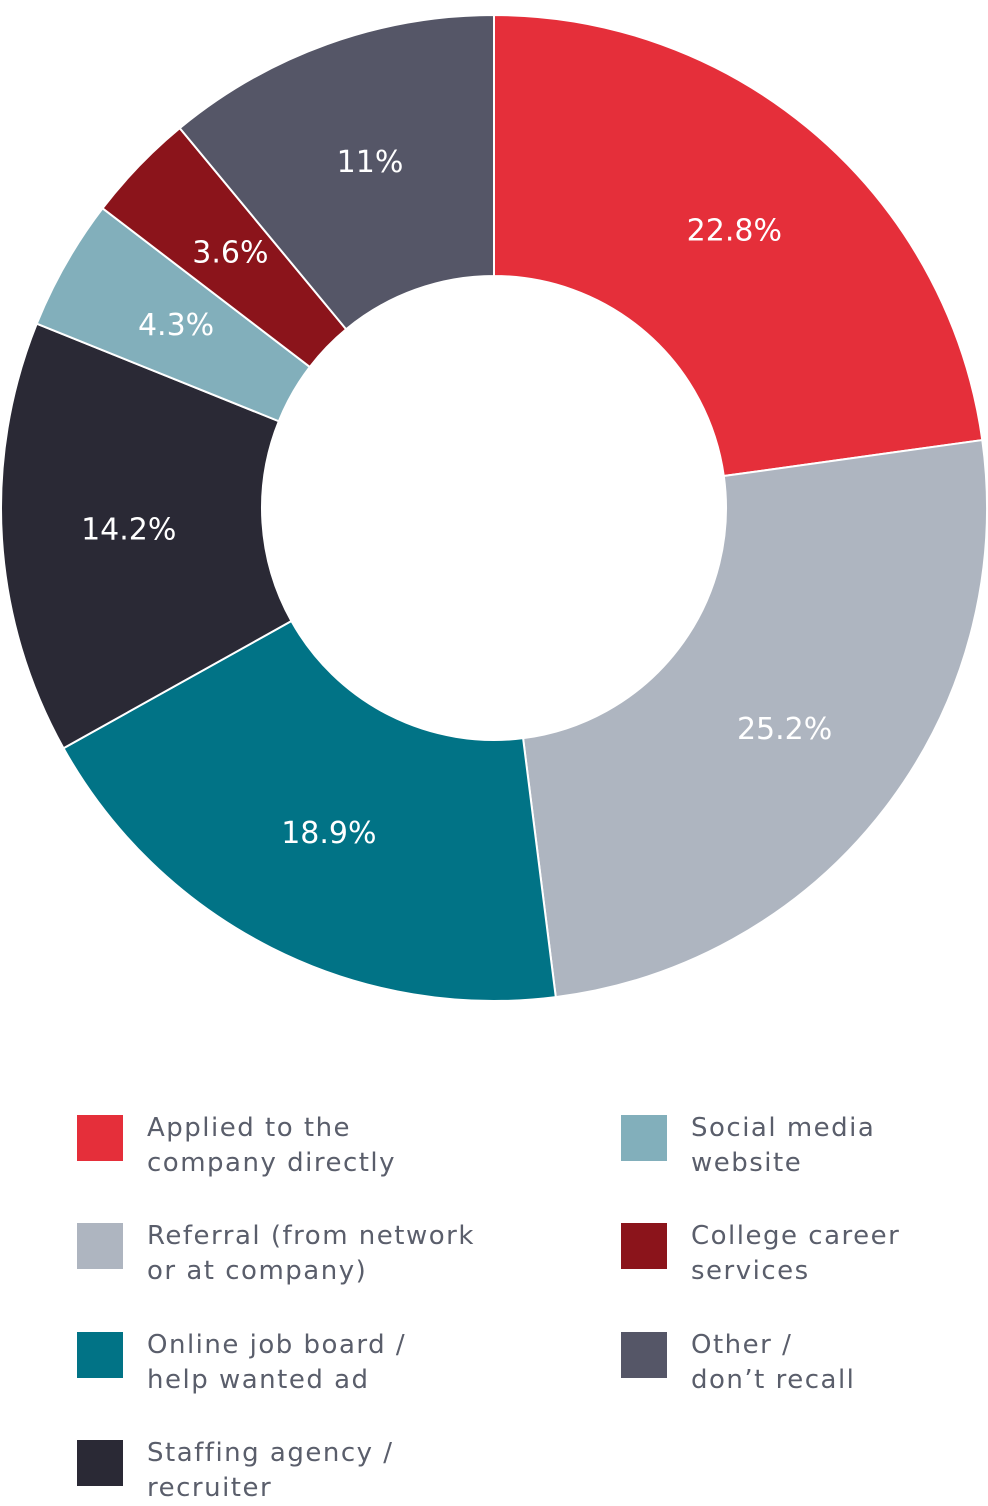 The width and height of the screenshot is (988, 1506). Describe the element at coordinates (236, 1146) in the screenshot. I see `legend-item-applied-directly: Applied to the company directly` at that location.